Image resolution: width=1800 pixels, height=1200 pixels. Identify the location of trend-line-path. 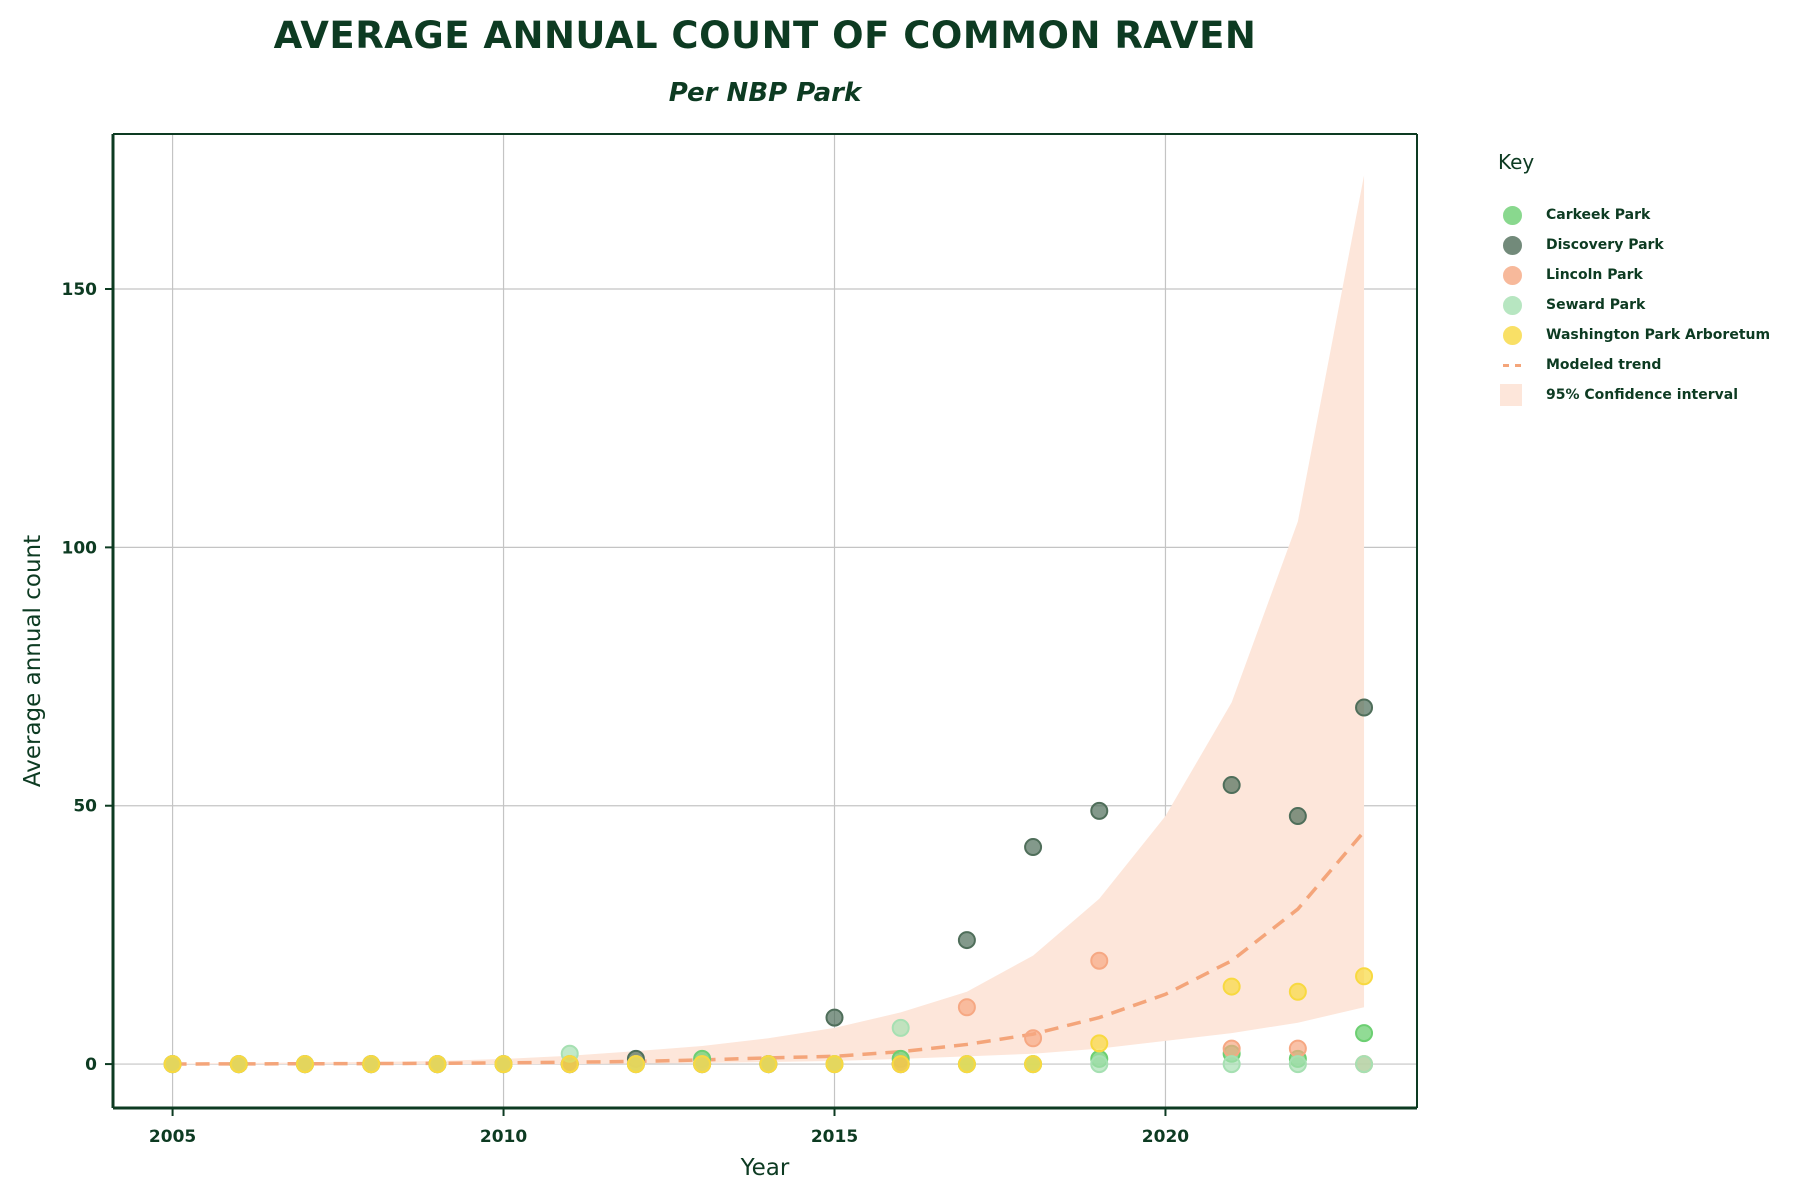
(769, 948).